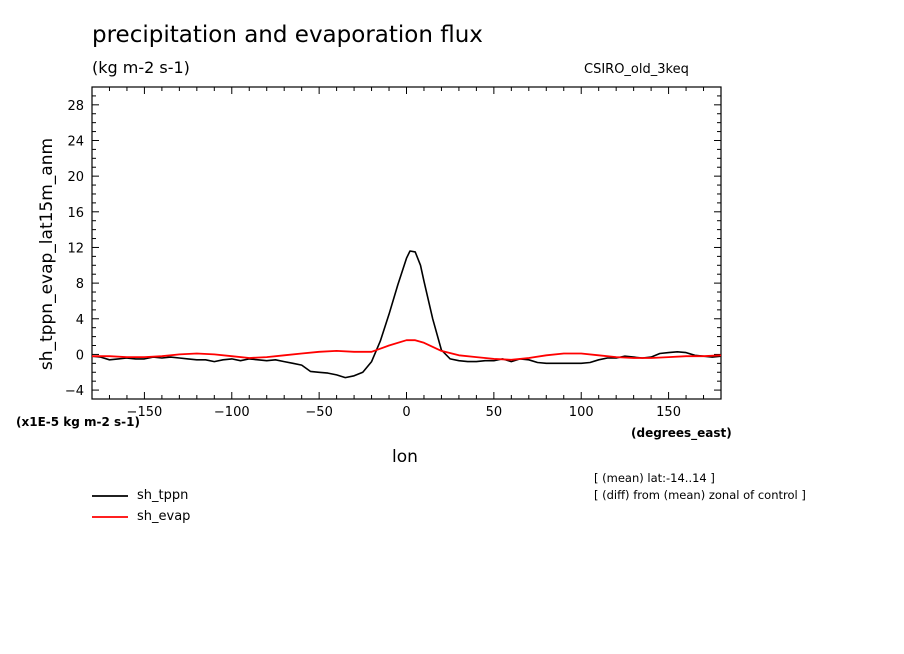  I want to click on x-axis-units: (degrees_east), so click(681, 433).